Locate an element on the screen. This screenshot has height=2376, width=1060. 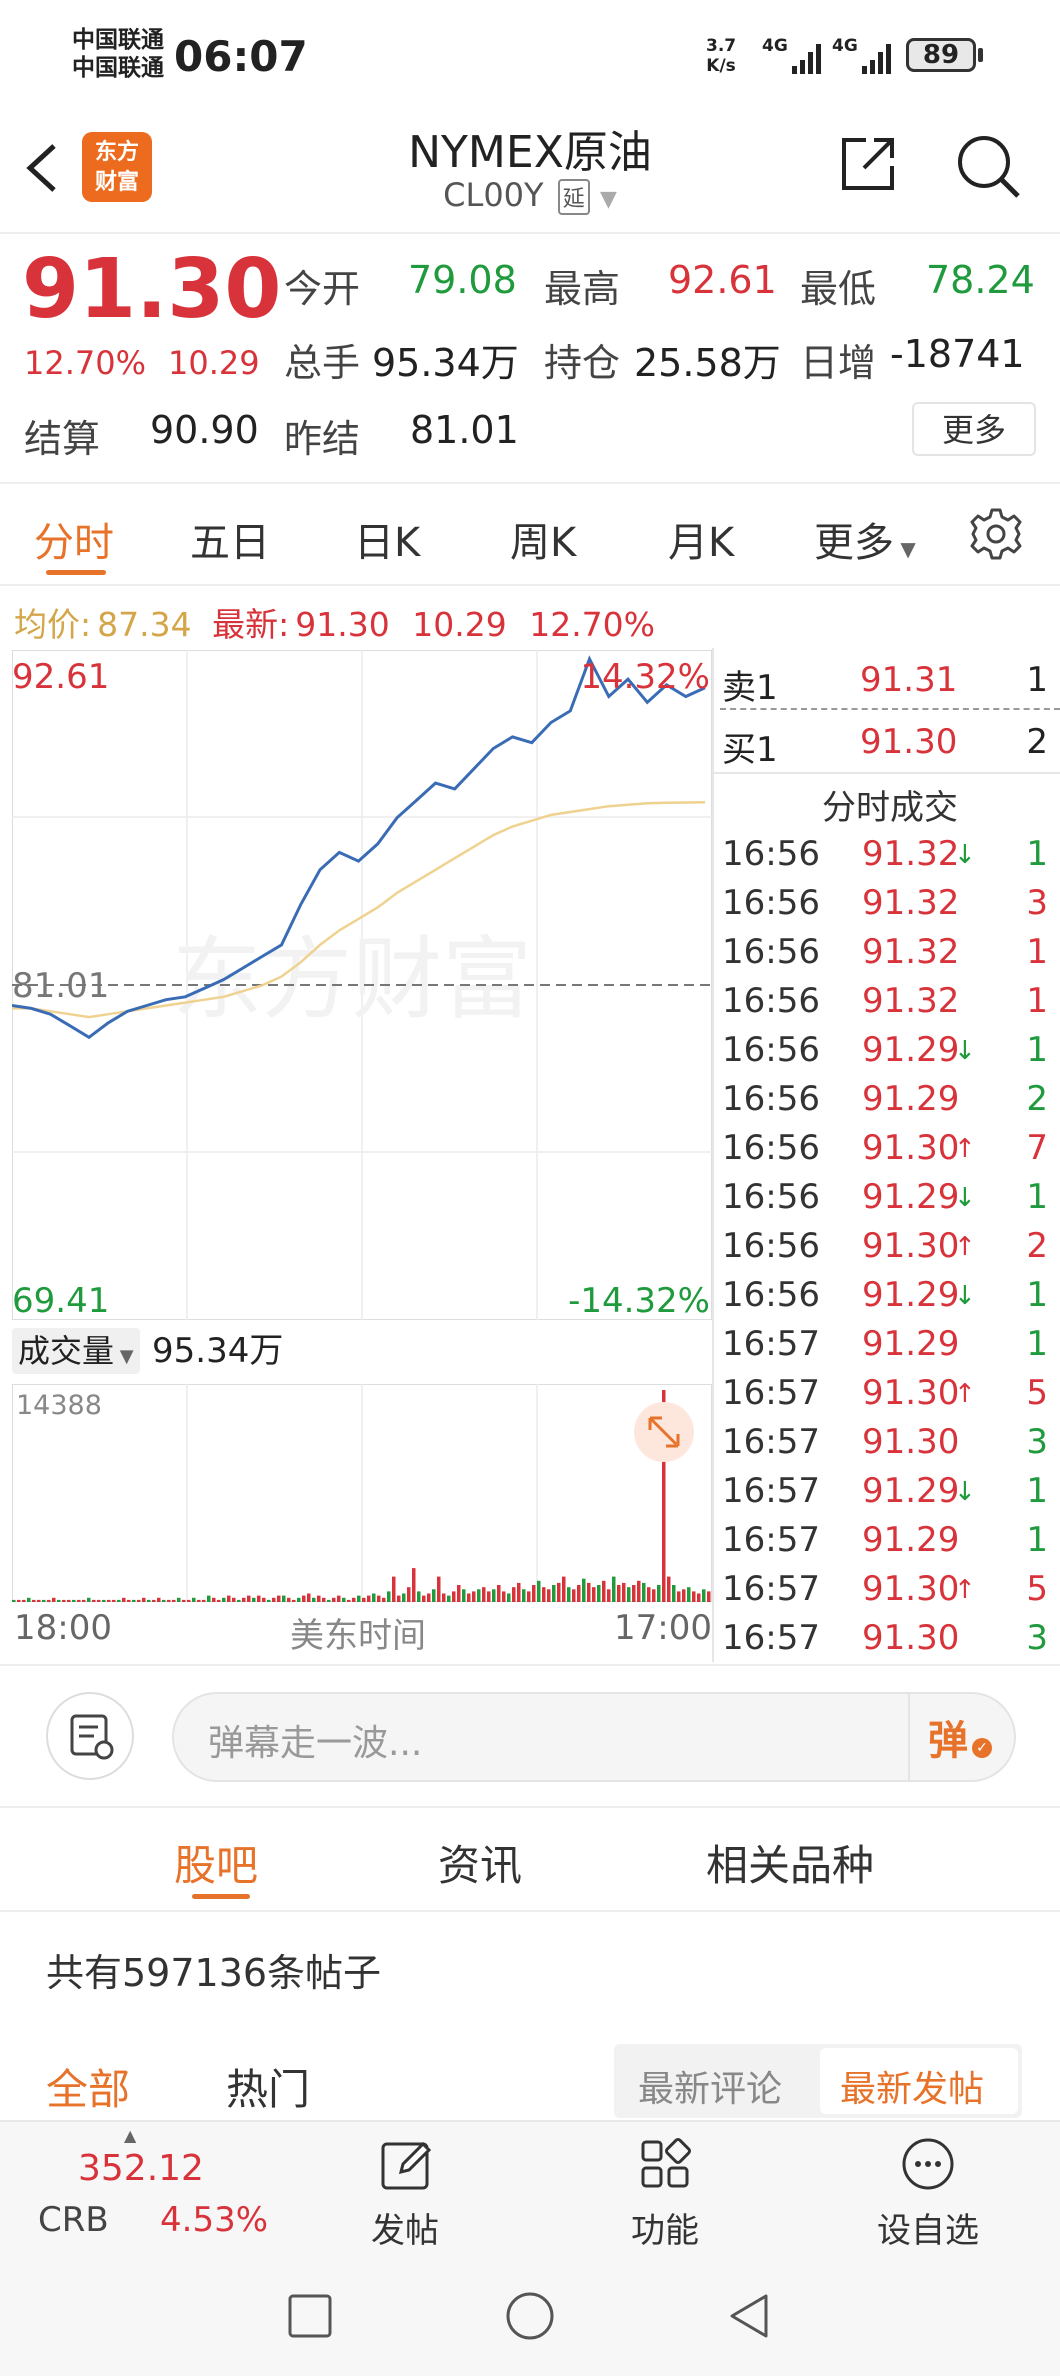
x-mid-label: 美东时间 is located at coordinates (358, 1636).